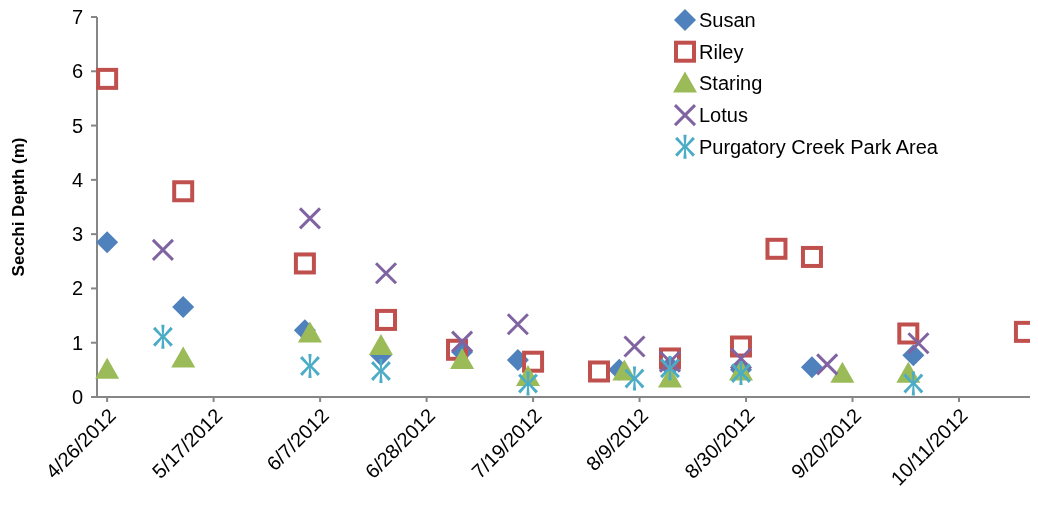 The width and height of the screenshot is (1038, 520). I want to click on y-tick-label: 0, so click(77, 397).